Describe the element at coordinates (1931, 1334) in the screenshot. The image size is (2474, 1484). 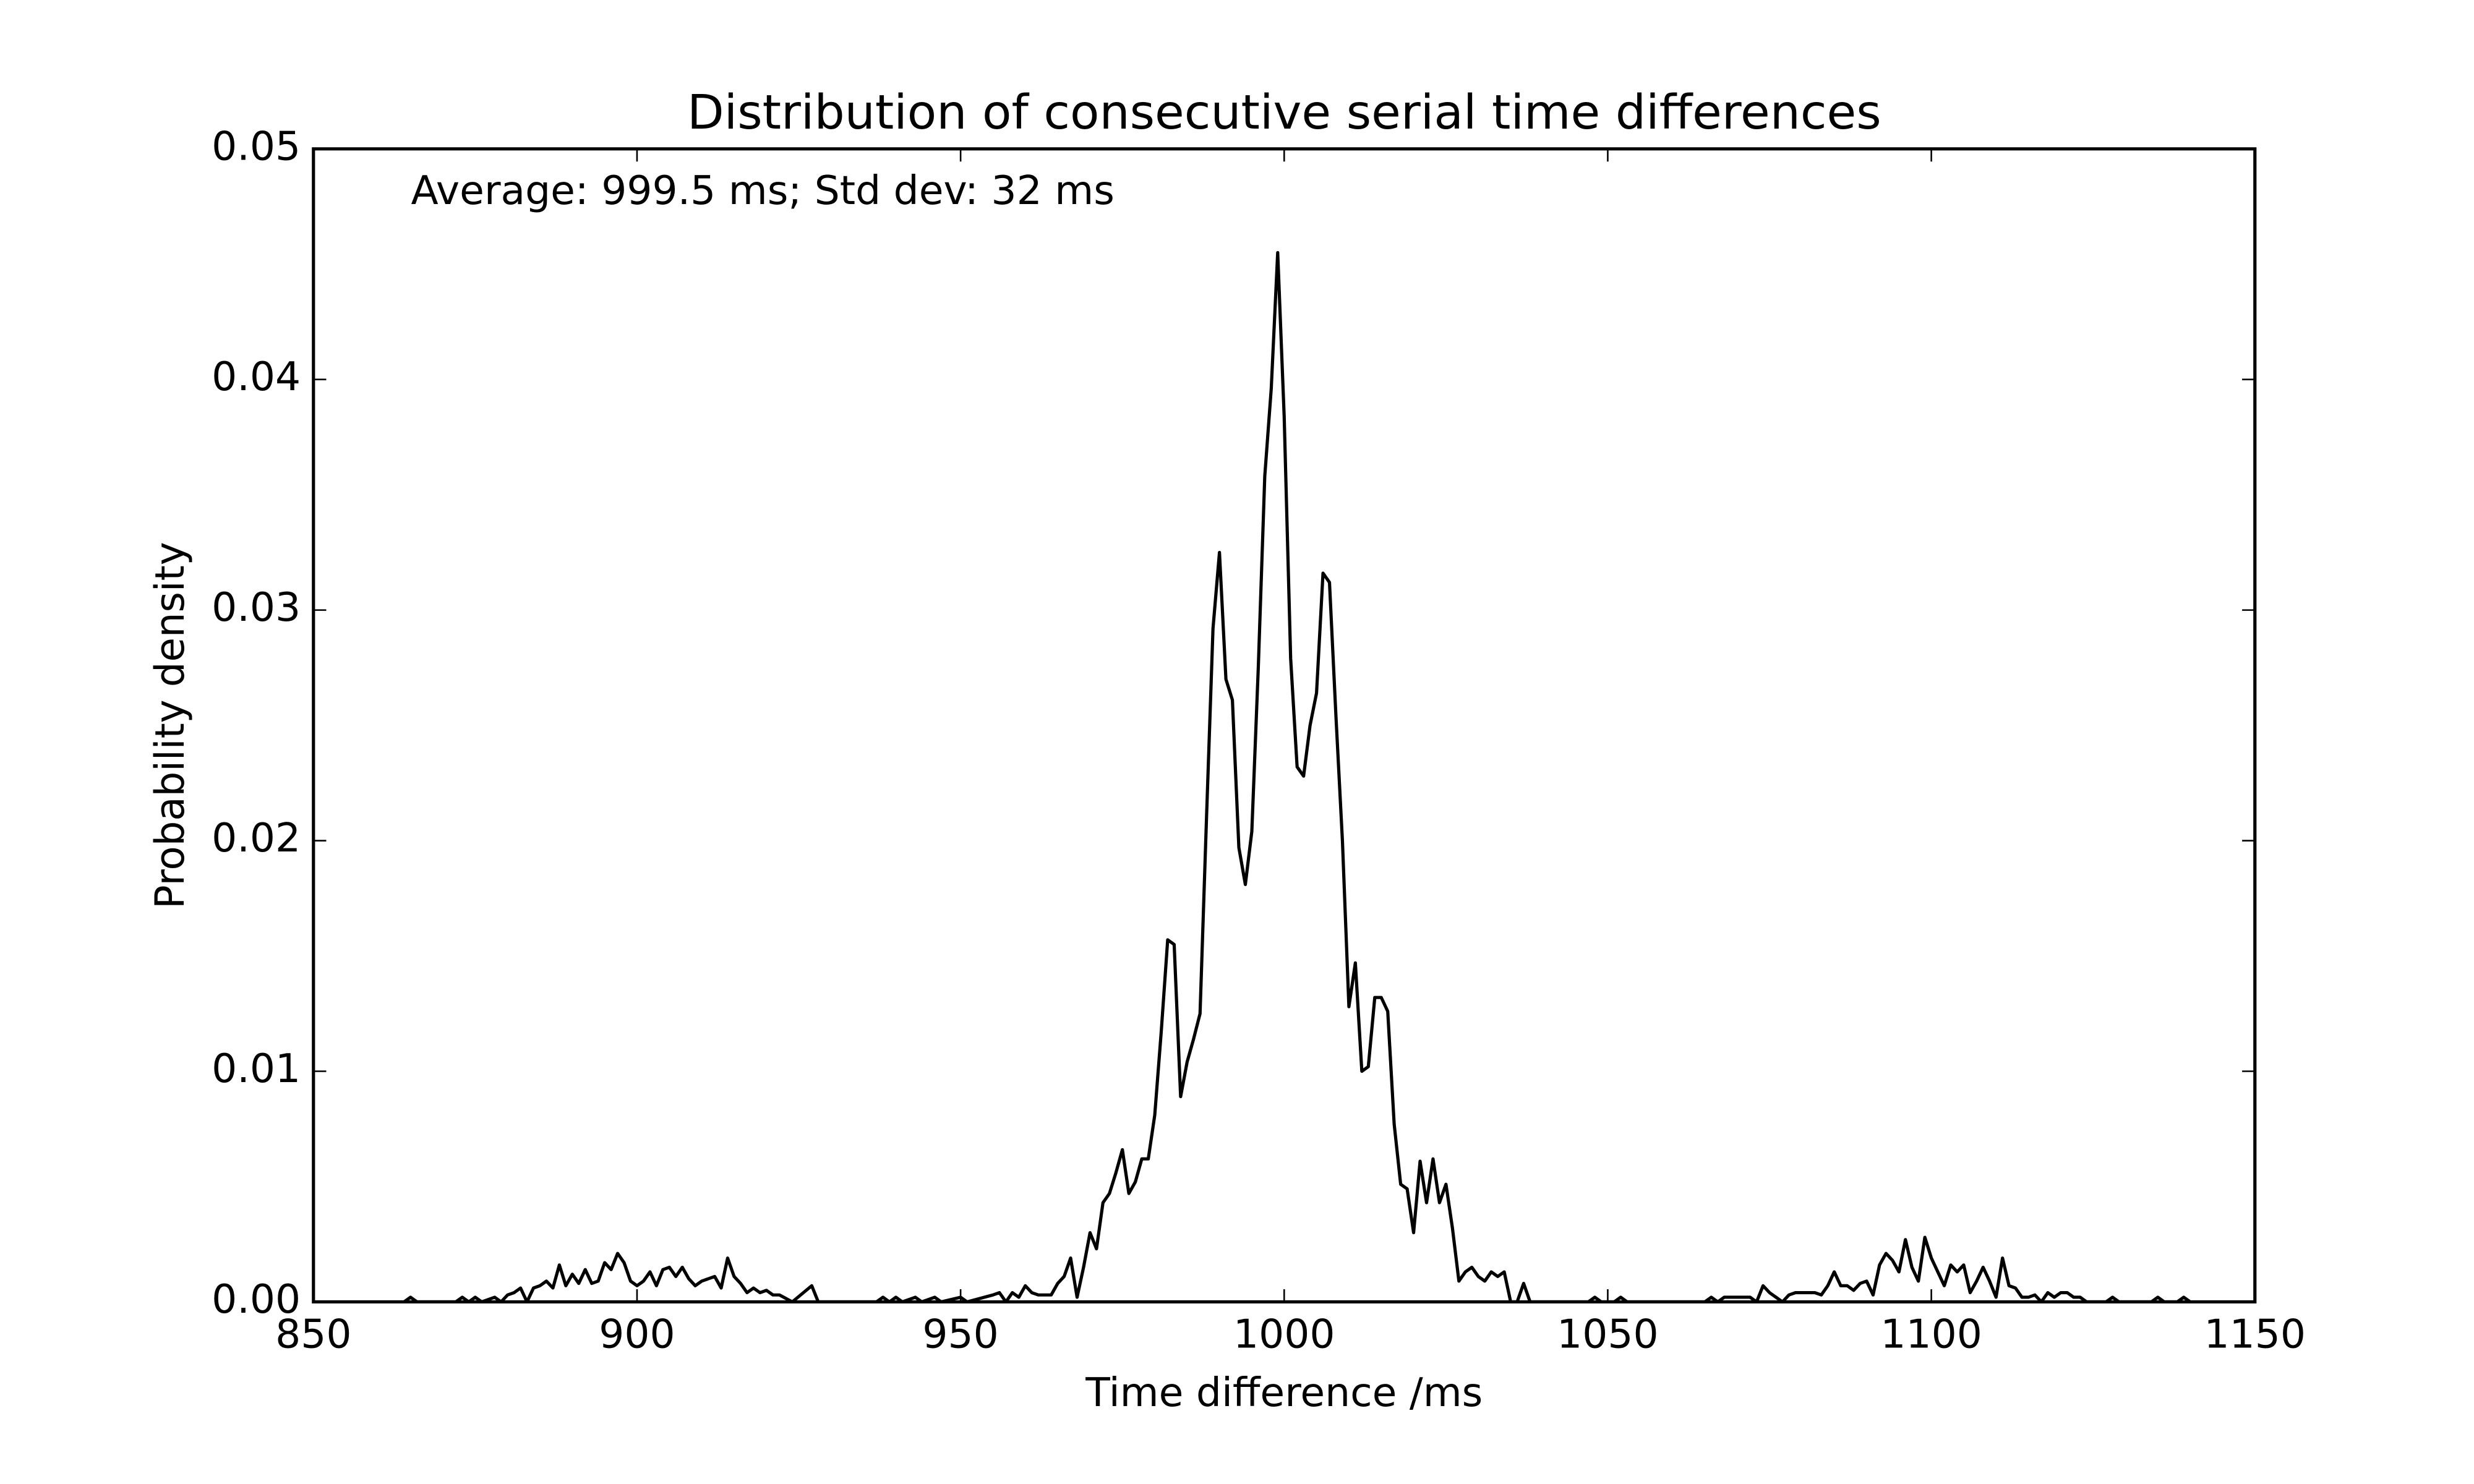
I see `x-tick-label: 1100` at that location.